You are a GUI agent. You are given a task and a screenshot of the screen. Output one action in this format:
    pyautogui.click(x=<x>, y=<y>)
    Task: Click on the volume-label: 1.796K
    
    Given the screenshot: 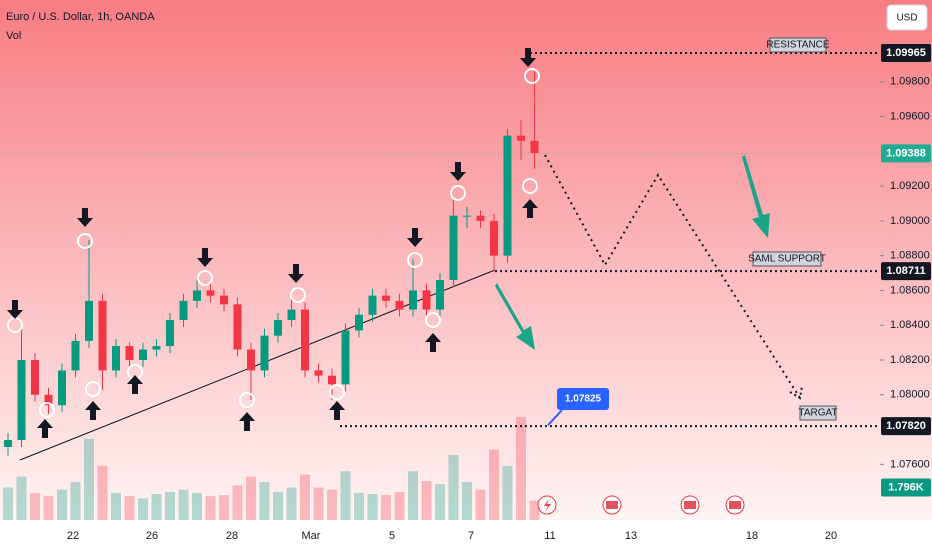 What is the action you would take?
    pyautogui.click(x=906, y=487)
    